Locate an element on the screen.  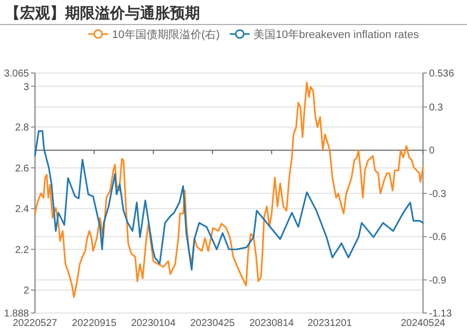
y2-tick-label: -0.3 is located at coordinates (438, 194).